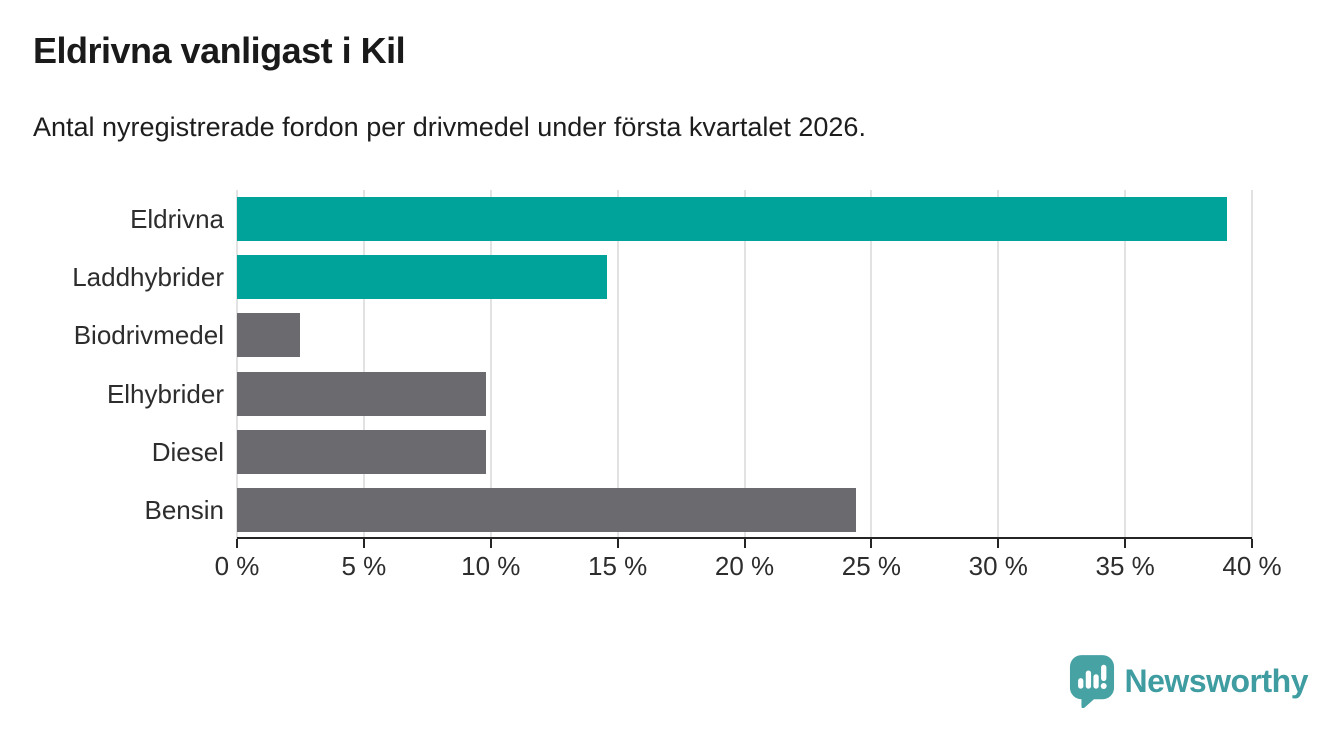 The height and width of the screenshot is (733, 1340). I want to click on bar-diesel, so click(361, 451).